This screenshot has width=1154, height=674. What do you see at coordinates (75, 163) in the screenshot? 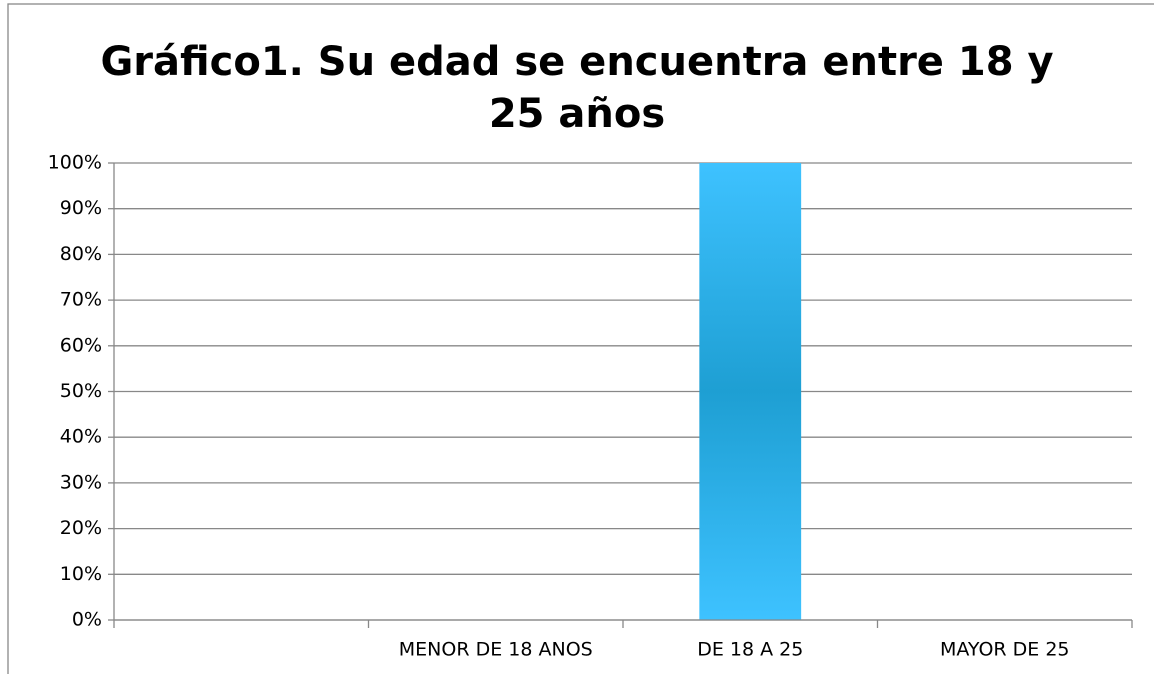
I see `y-tick-label: 100%` at bounding box center [75, 163].